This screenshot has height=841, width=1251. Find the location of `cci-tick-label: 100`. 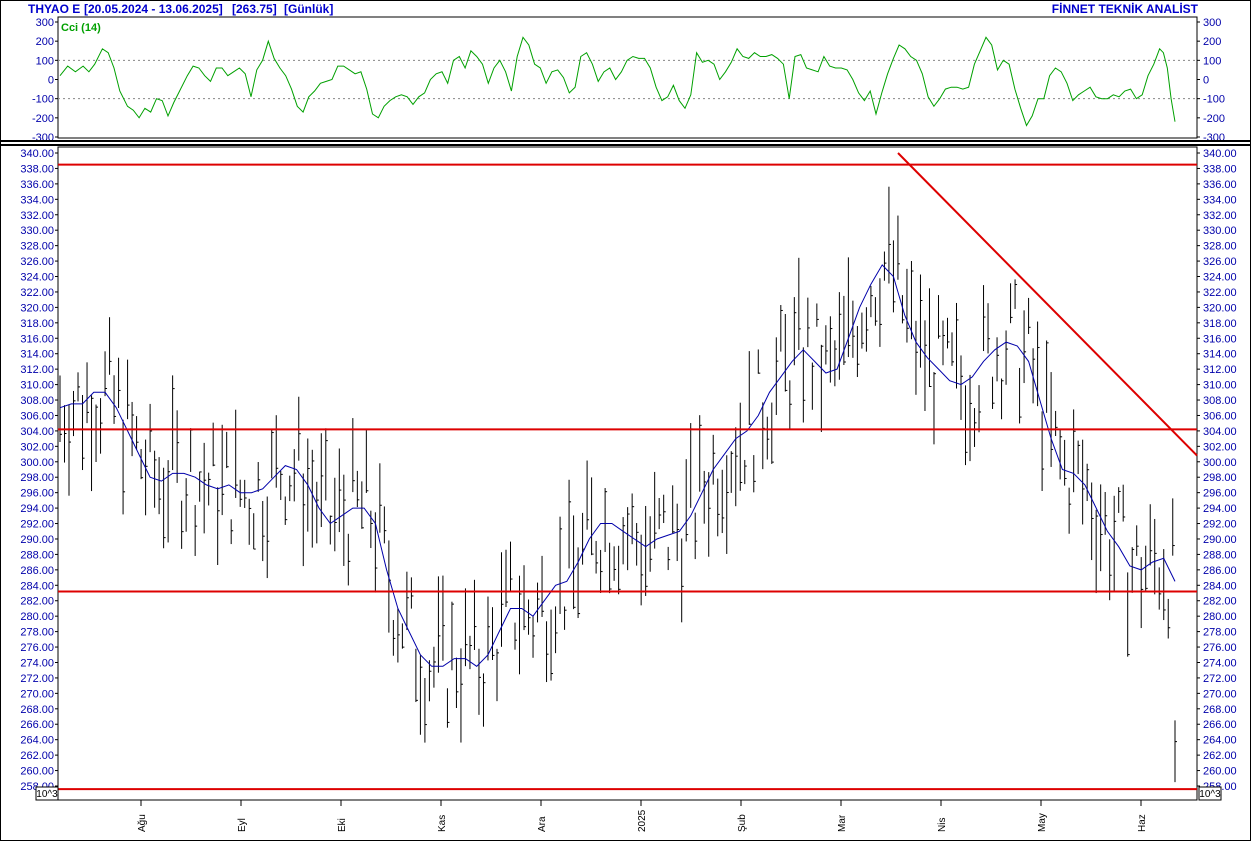

cci-tick-label: 100 is located at coordinates (45, 61).